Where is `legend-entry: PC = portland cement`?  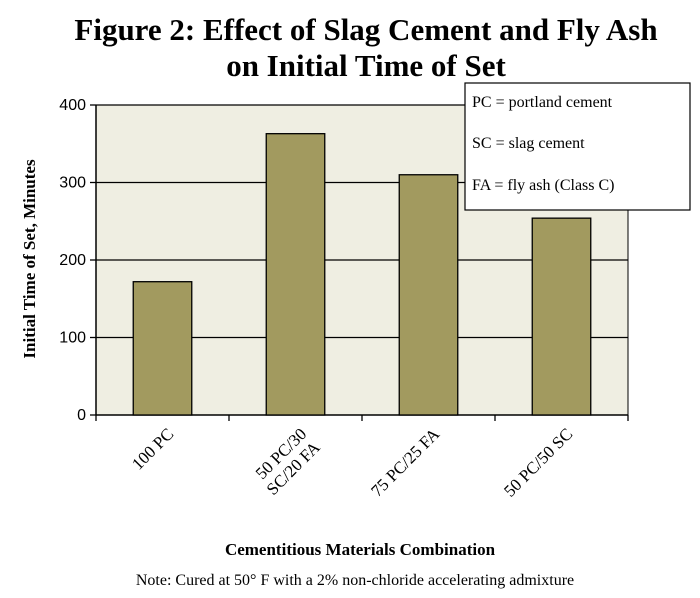 legend-entry: PC = portland cement is located at coordinates (542, 102).